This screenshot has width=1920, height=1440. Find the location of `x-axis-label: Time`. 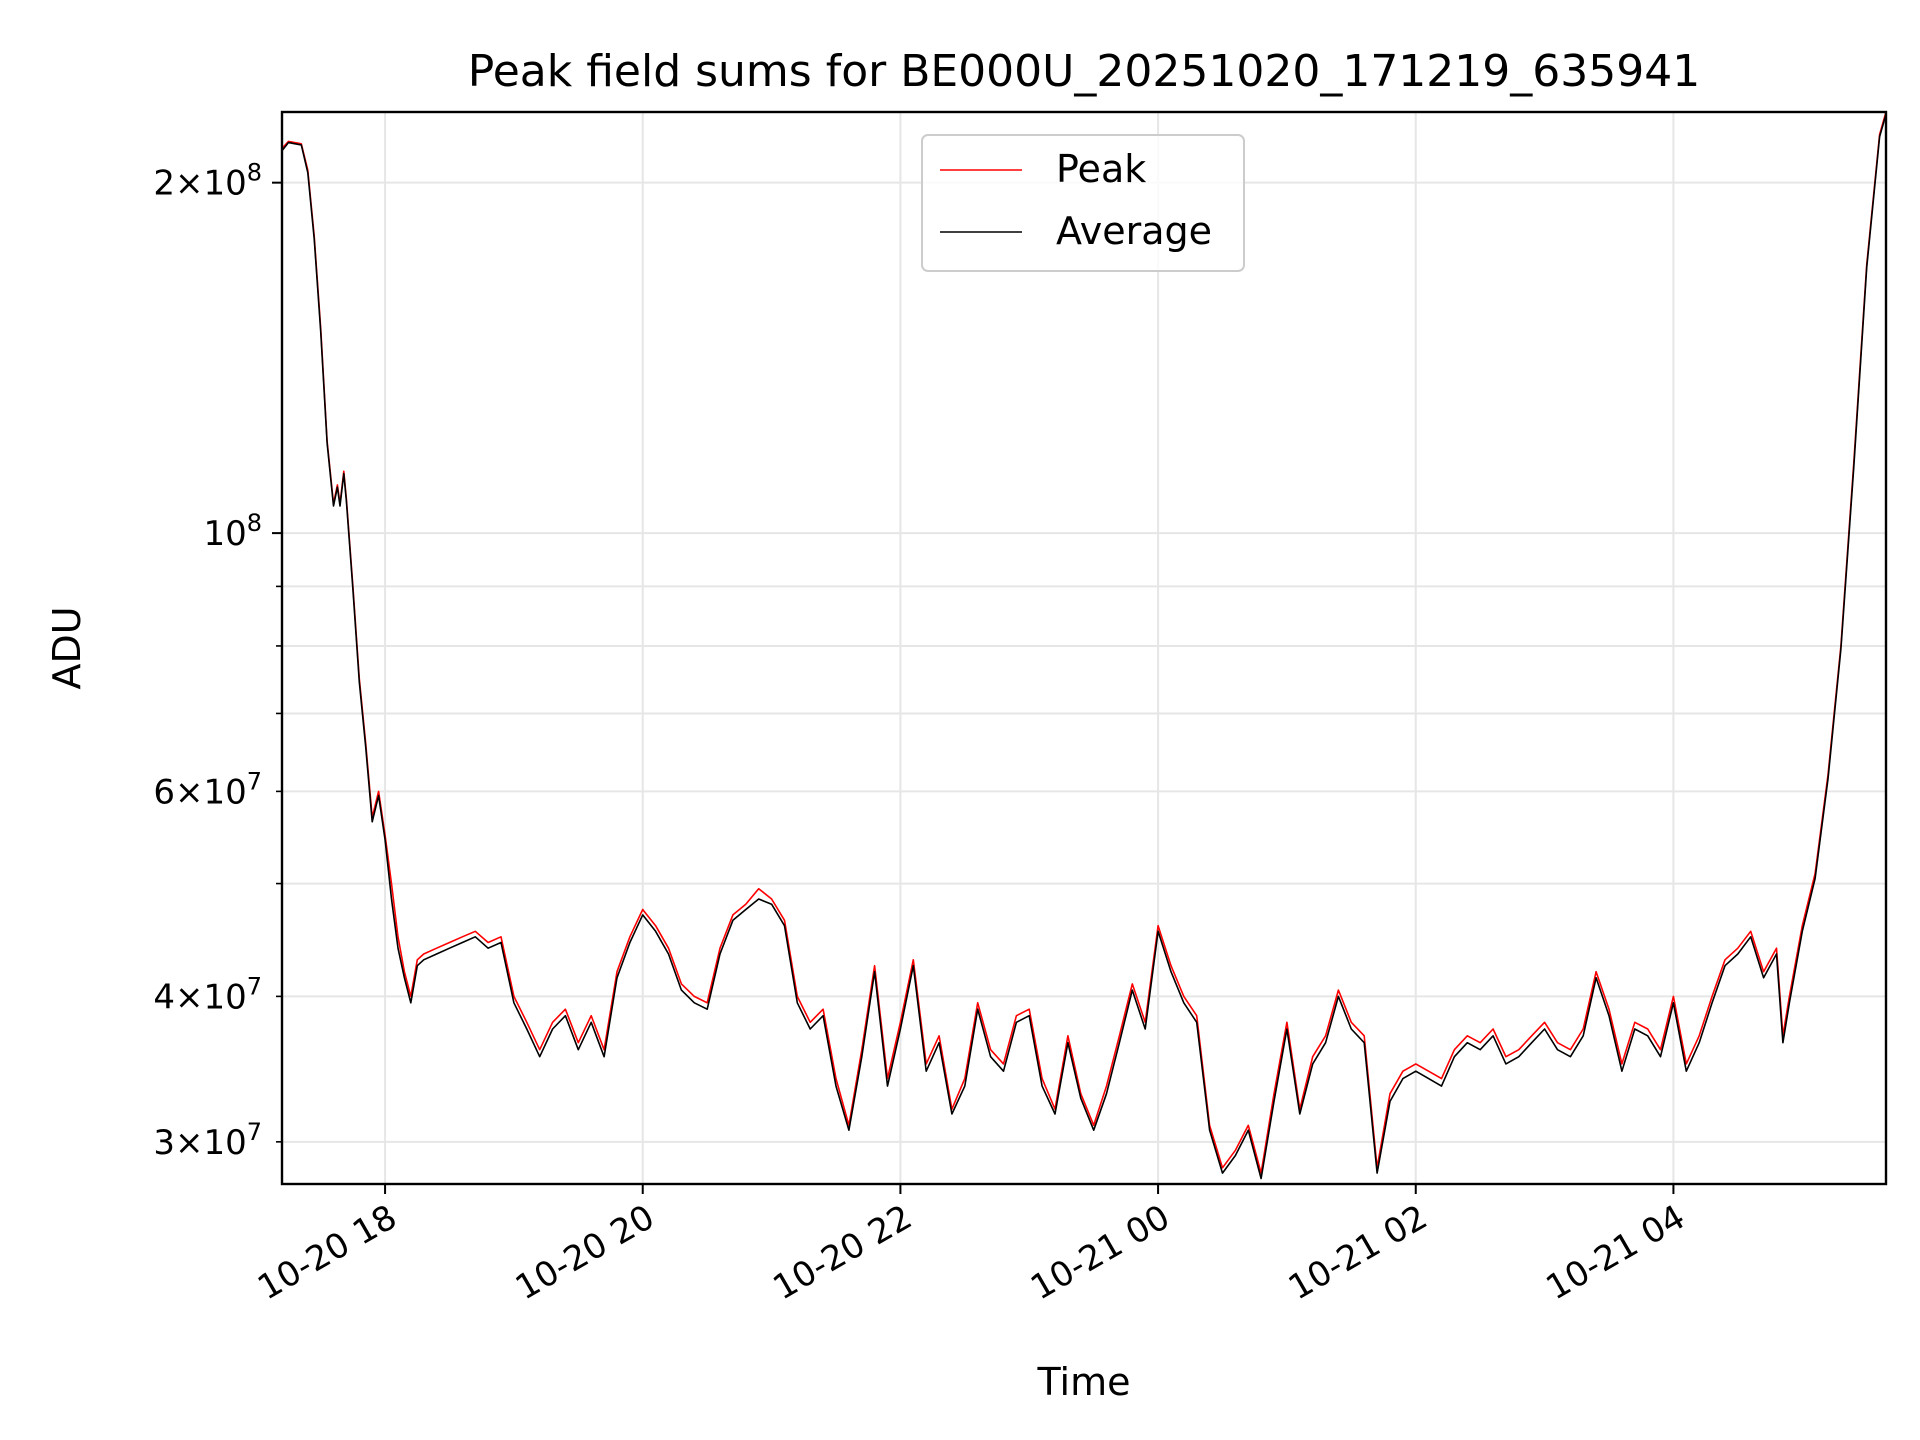

x-axis-label: Time is located at coordinates (1084, 1382).